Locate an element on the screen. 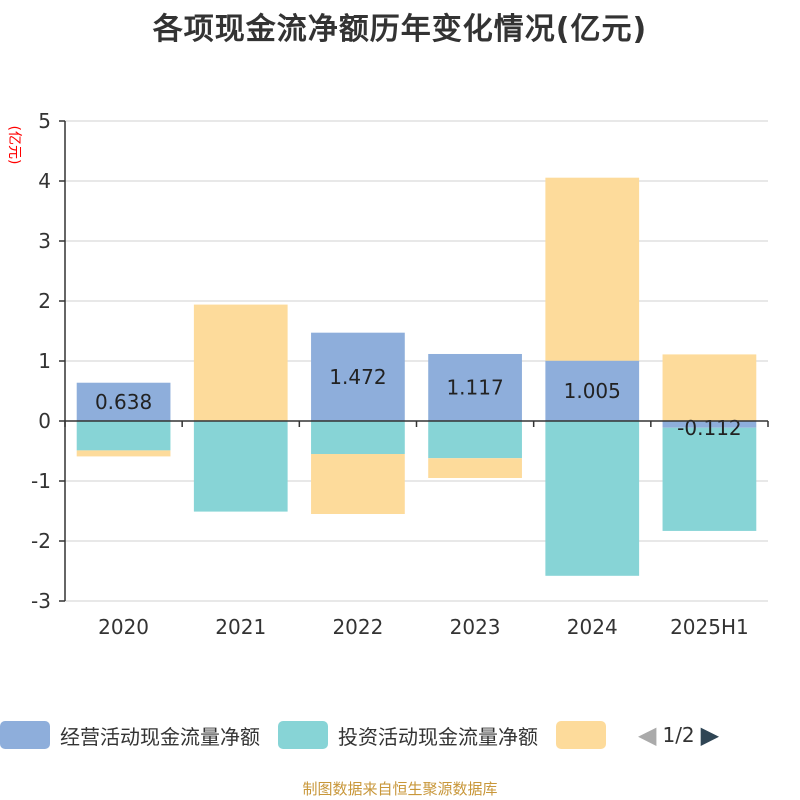 This screenshot has height=800, width=800. legend-pager: ◀ 1/2 ▶ is located at coordinates (678, 735).